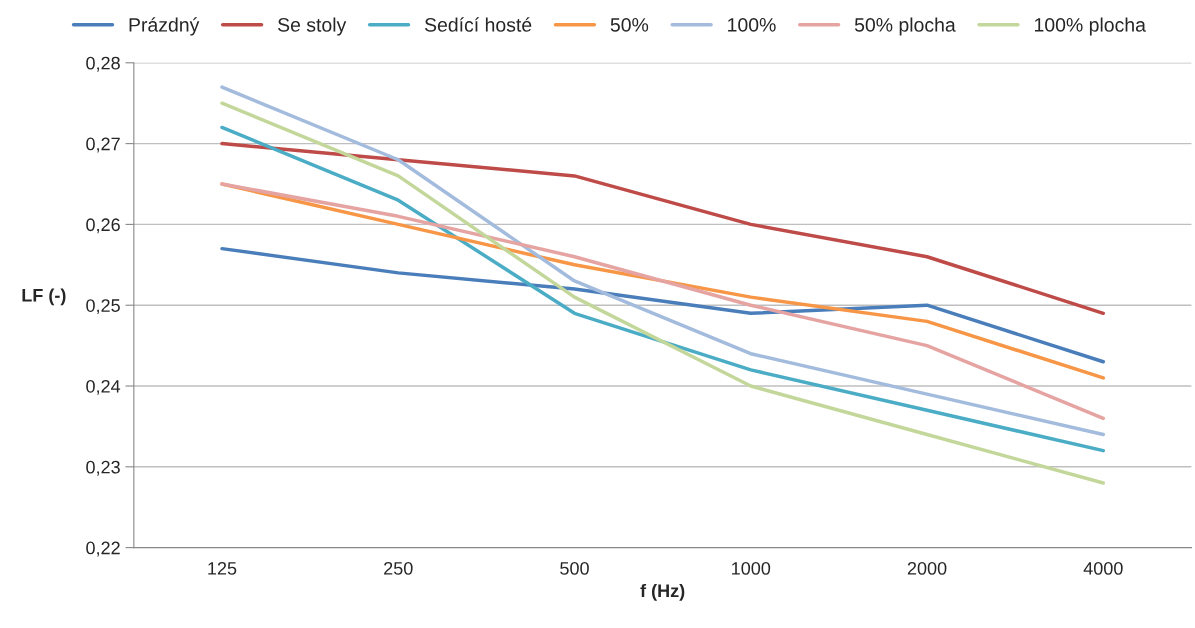 This screenshot has height=628, width=1195. What do you see at coordinates (103, 468) in the screenshot?
I see `y-tick-label: 0,23` at bounding box center [103, 468].